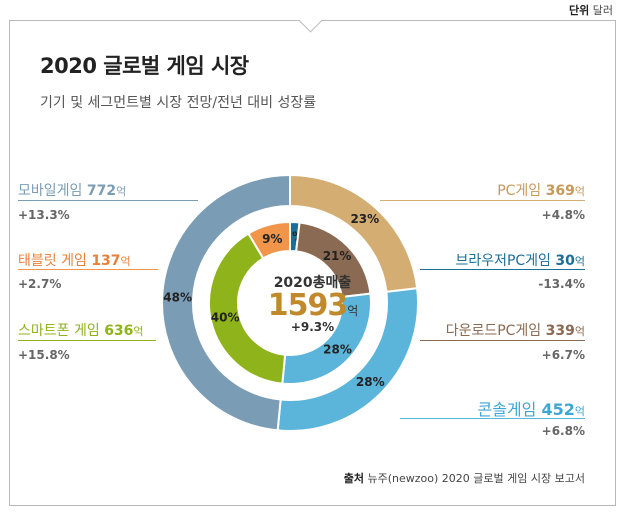 The width and height of the screenshot is (625, 514). What do you see at coordinates (563, 215) in the screenshot?
I see `growth-pc: +4.8%` at bounding box center [563, 215].